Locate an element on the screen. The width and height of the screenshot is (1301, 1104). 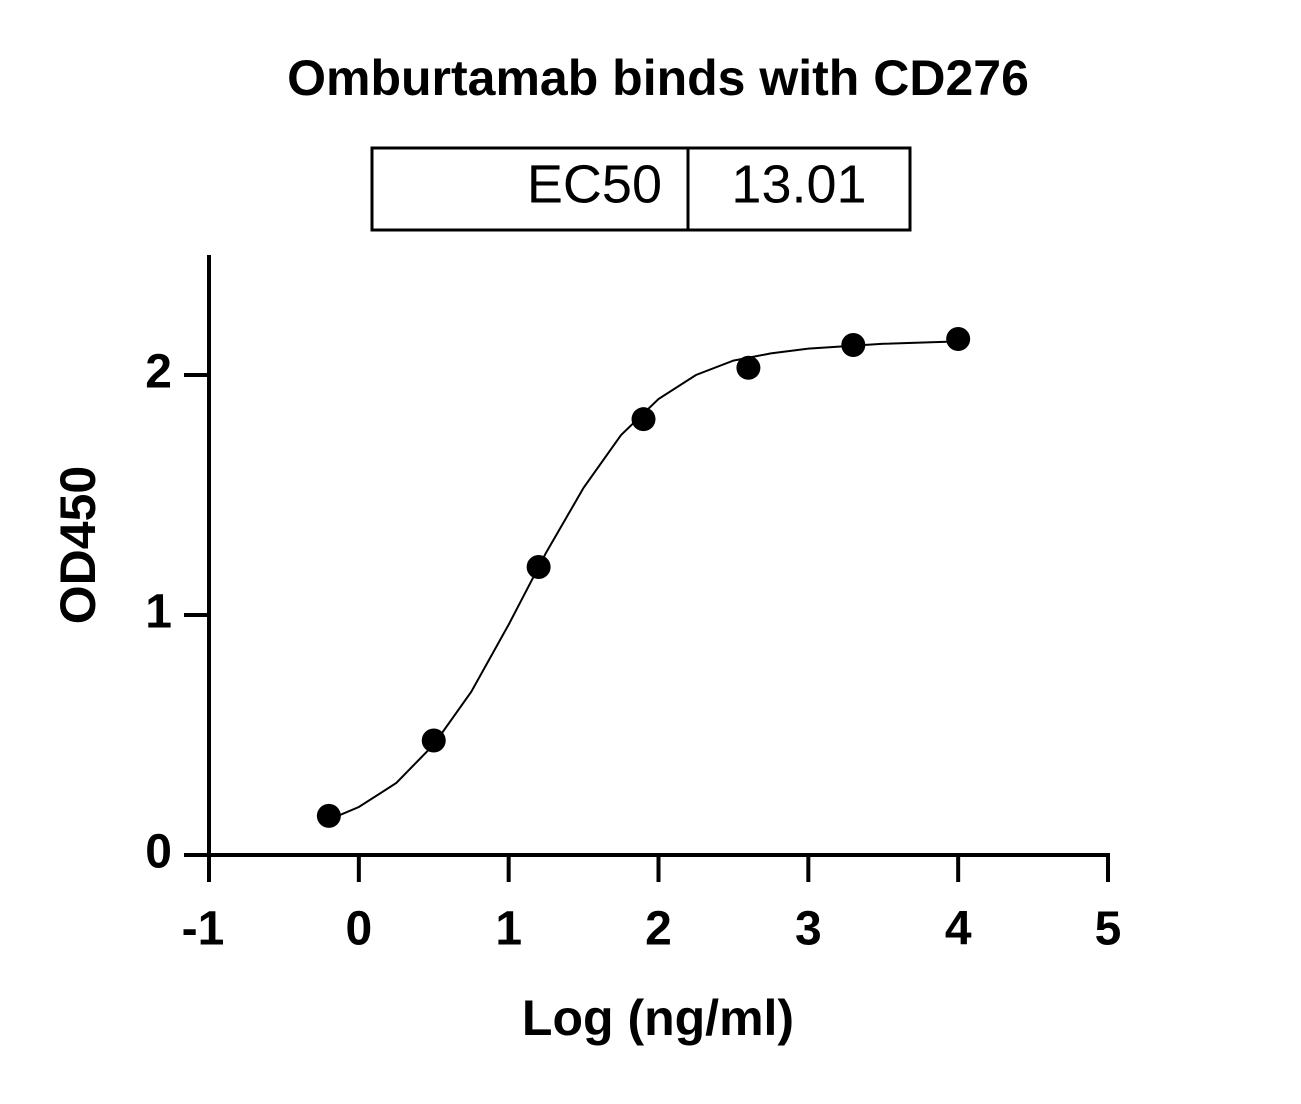
x-tick-label: 0 is located at coordinates (358, 929).